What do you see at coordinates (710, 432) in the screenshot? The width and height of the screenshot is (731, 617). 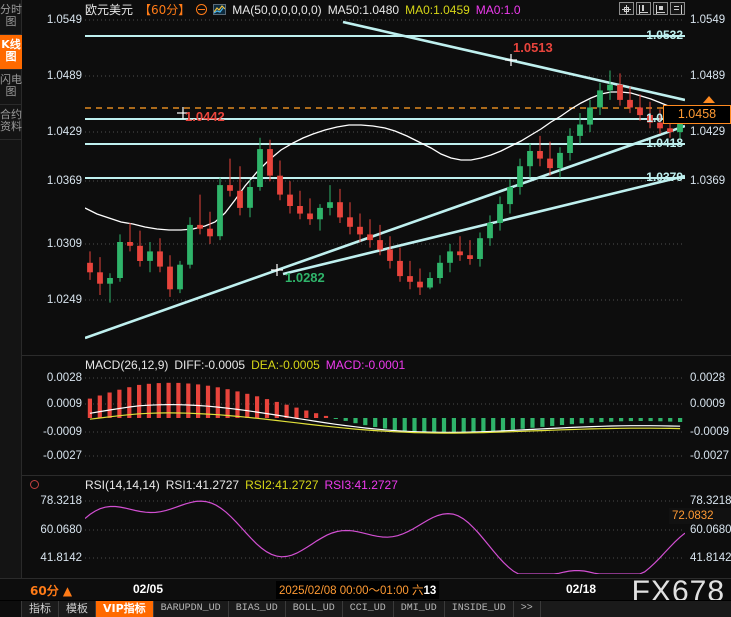 I see `macd-axis-right-tick-2: -0.0009` at bounding box center [710, 432].